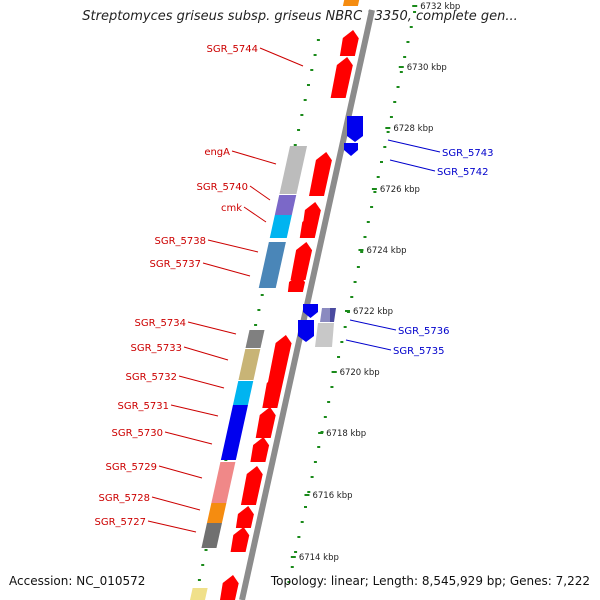 The height and width of the screenshot is (600, 600). I want to click on accession-label: Accession: NC_010572, so click(77, 581).